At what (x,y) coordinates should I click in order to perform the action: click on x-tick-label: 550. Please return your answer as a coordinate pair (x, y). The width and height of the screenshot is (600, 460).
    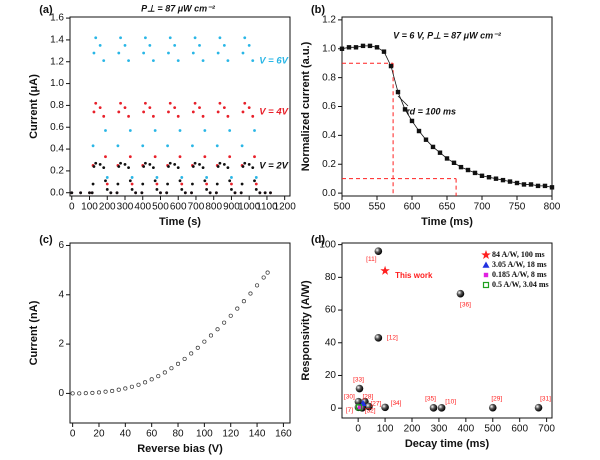
    Looking at the image, I should click on (377, 207).